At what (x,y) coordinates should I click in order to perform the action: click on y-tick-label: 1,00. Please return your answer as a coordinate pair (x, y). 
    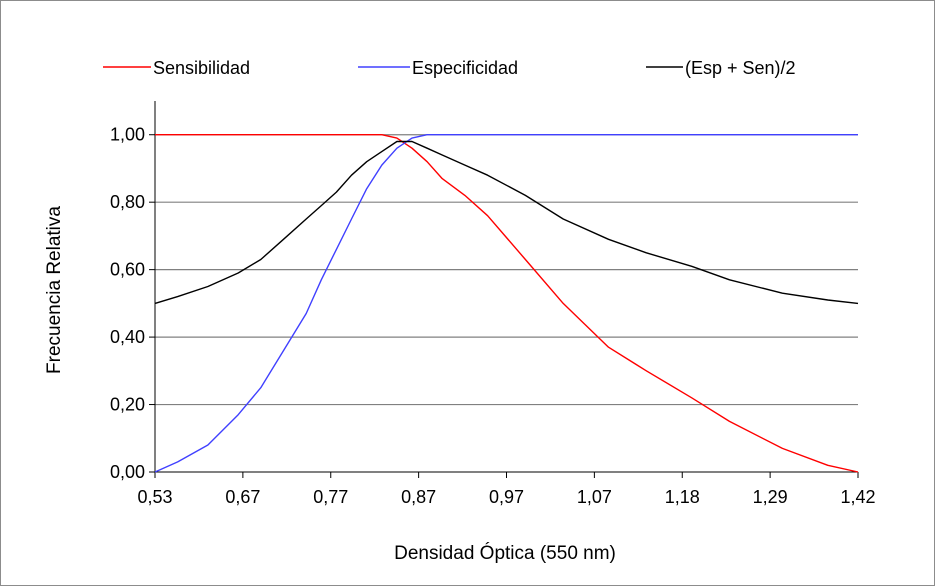
    Looking at the image, I should click on (127, 135).